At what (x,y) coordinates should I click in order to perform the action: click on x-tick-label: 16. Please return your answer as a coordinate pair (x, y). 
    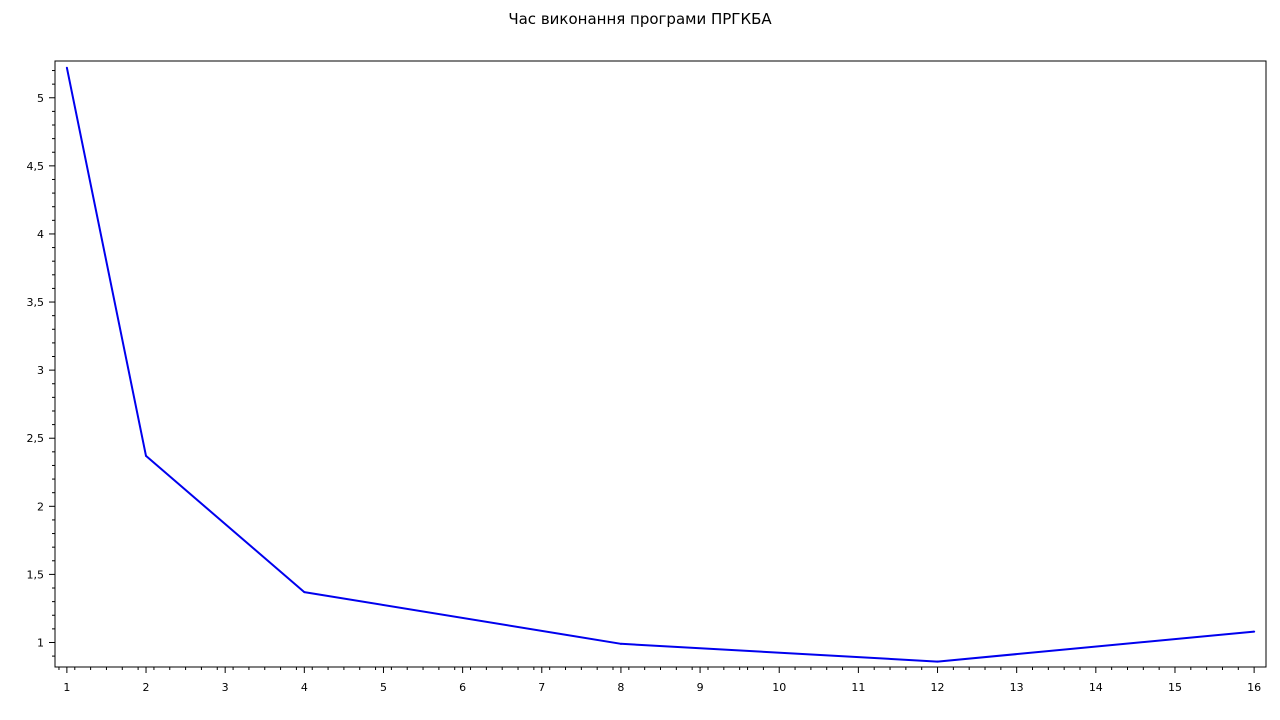
    Looking at the image, I should click on (1254, 687).